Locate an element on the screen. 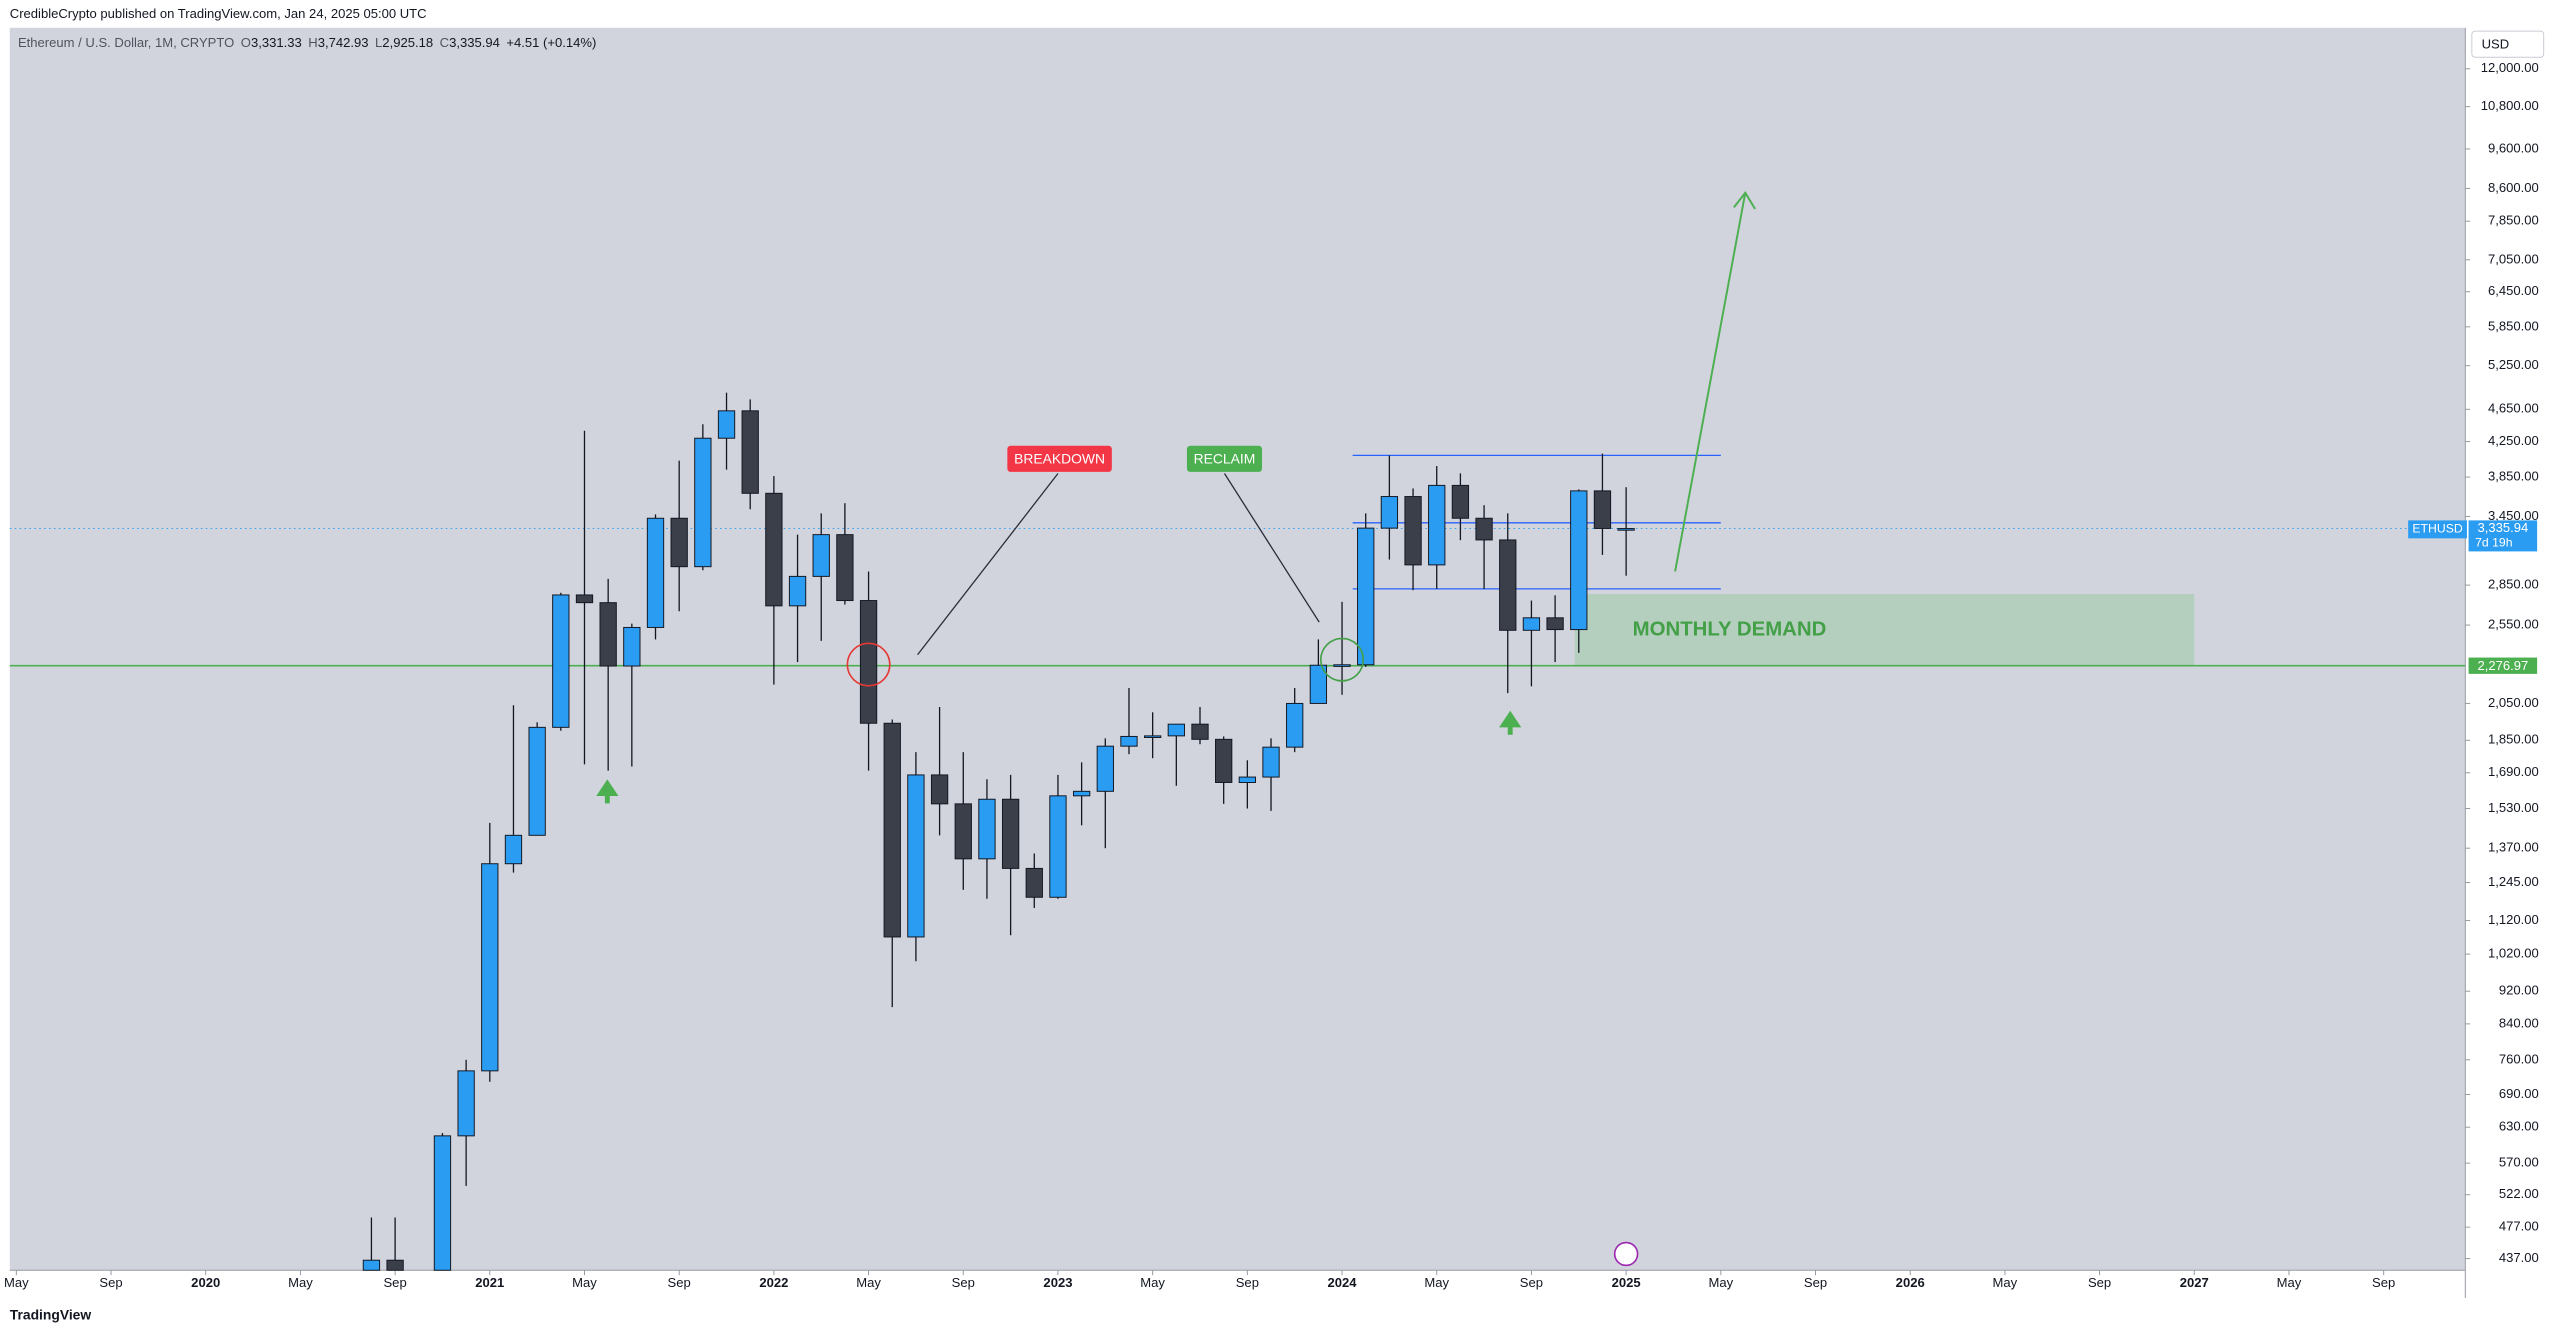  y-tick-label: 4,250.00 is located at coordinates (2513, 440).